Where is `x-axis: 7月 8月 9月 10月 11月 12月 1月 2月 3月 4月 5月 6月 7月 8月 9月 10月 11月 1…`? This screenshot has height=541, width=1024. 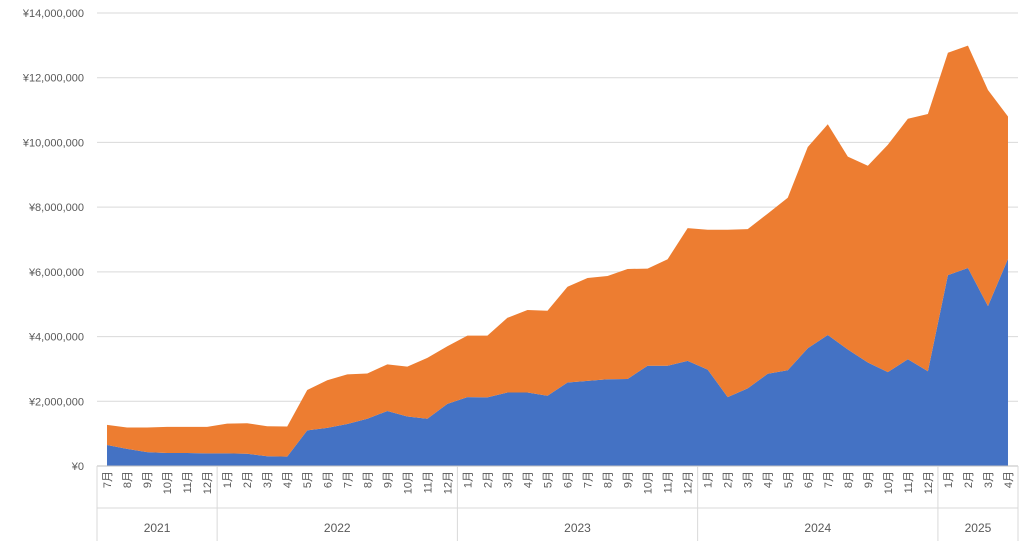 x-axis: 7月 8月 9月 10月 11月 12月 1月 2月 3月 4月 5月 6月 7月 8月 9月 10月 11月 1… is located at coordinates (557, 503).